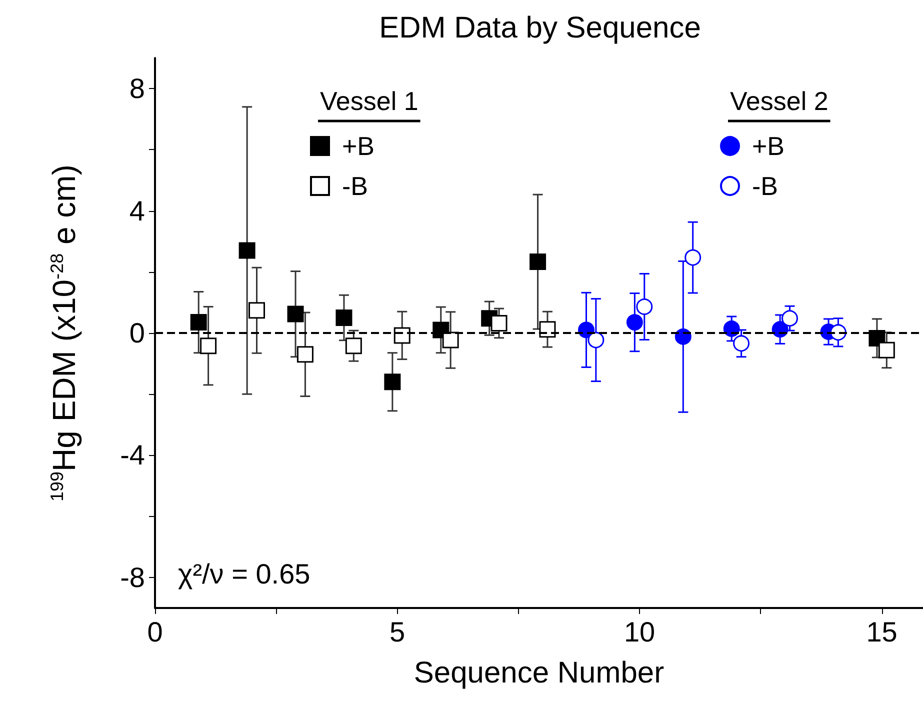  What do you see at coordinates (397, 632) in the screenshot?
I see `x-tick-label: 5` at bounding box center [397, 632].